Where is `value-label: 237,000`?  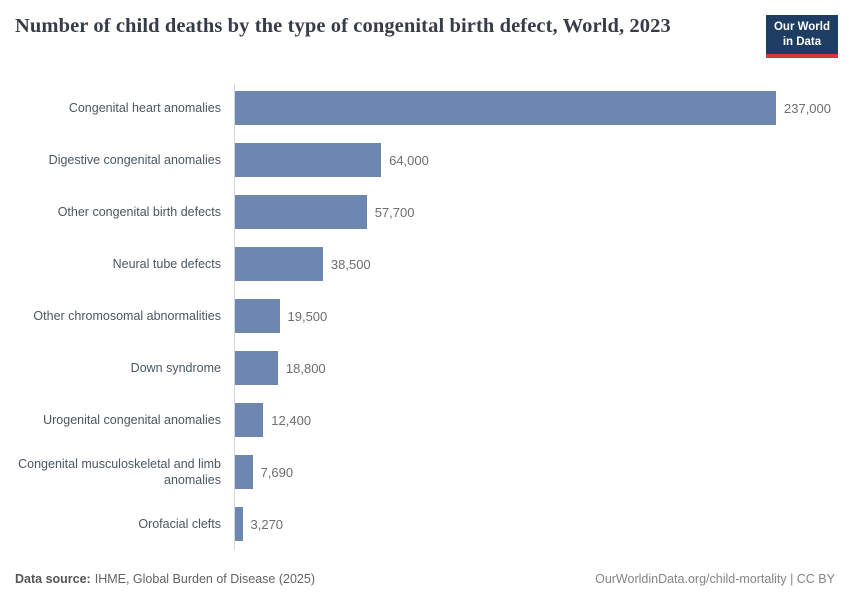
value-label: 237,000 is located at coordinates (807, 108).